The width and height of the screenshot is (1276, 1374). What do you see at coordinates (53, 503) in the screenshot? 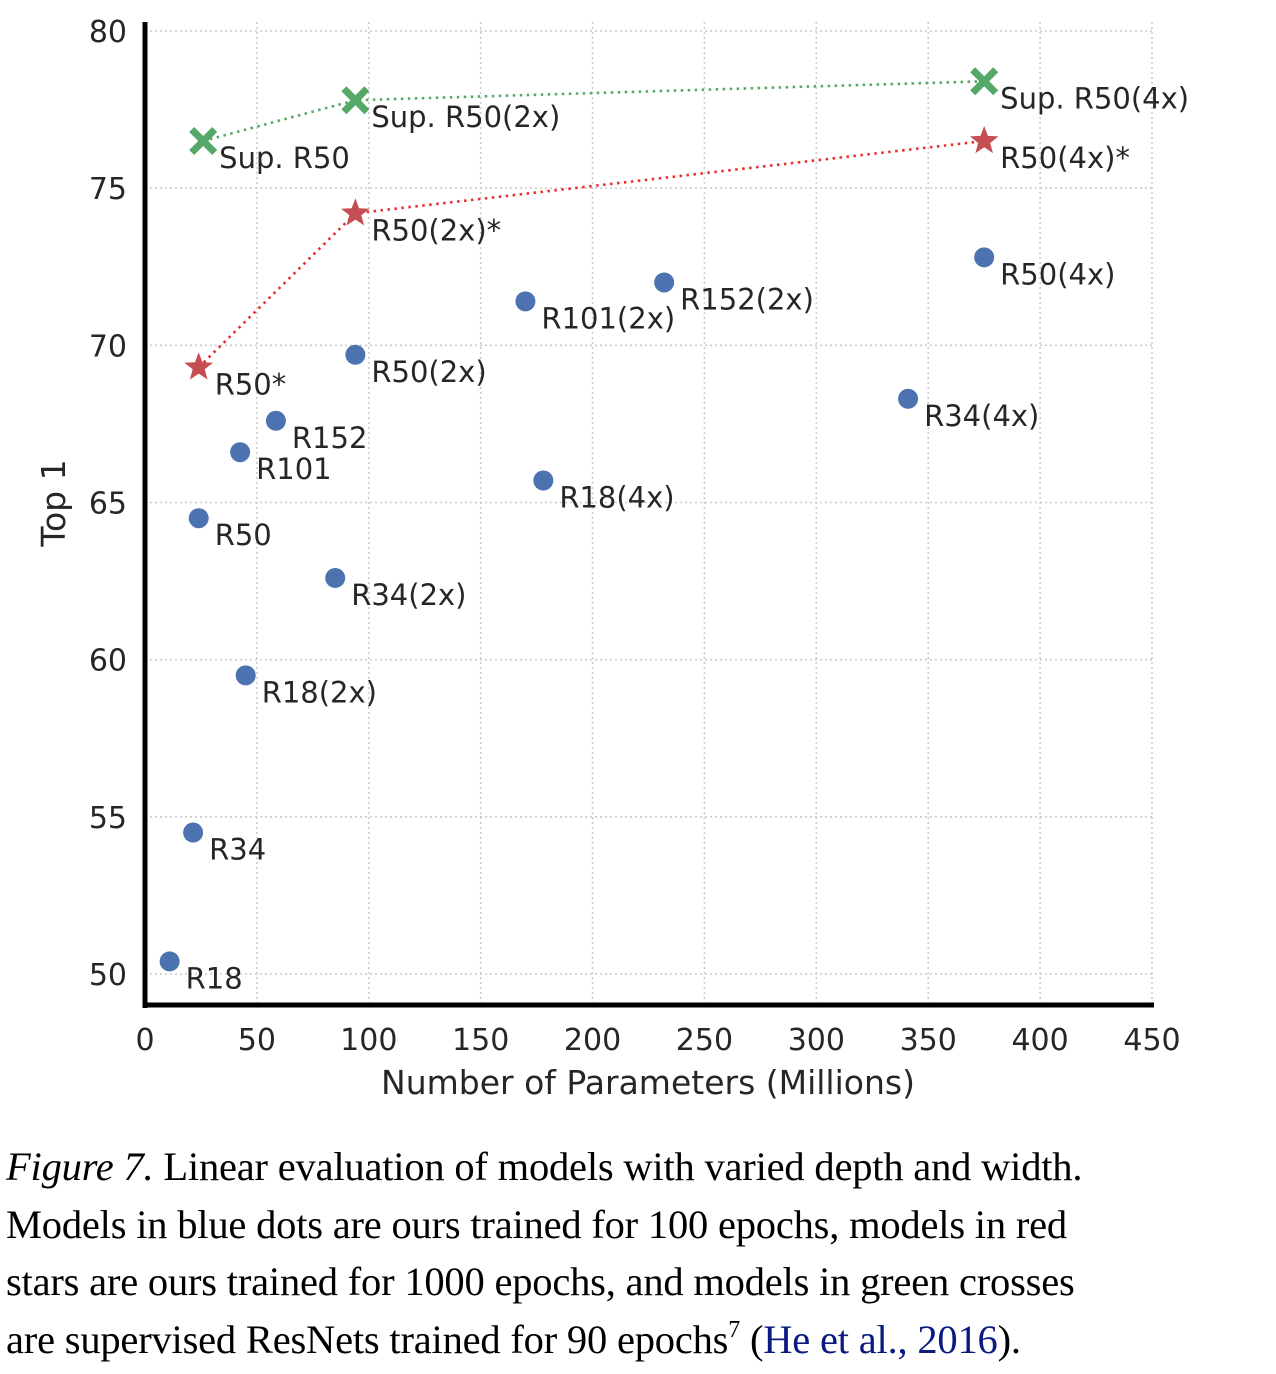
I see `y-axis-title: Top 1` at bounding box center [53, 503].